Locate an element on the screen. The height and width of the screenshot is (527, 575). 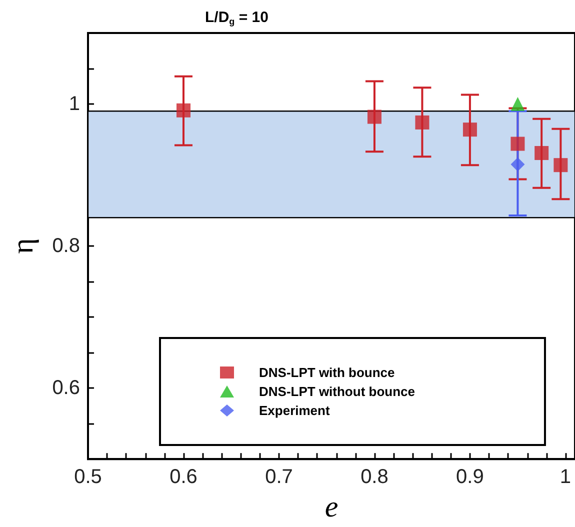
y-axis-title: η is located at coordinates (23, 246).